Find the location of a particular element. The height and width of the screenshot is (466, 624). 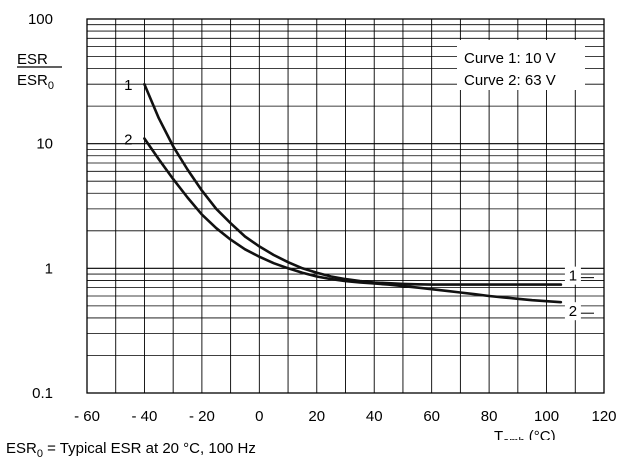

y-tick-label: 100 is located at coordinates (40, 19).